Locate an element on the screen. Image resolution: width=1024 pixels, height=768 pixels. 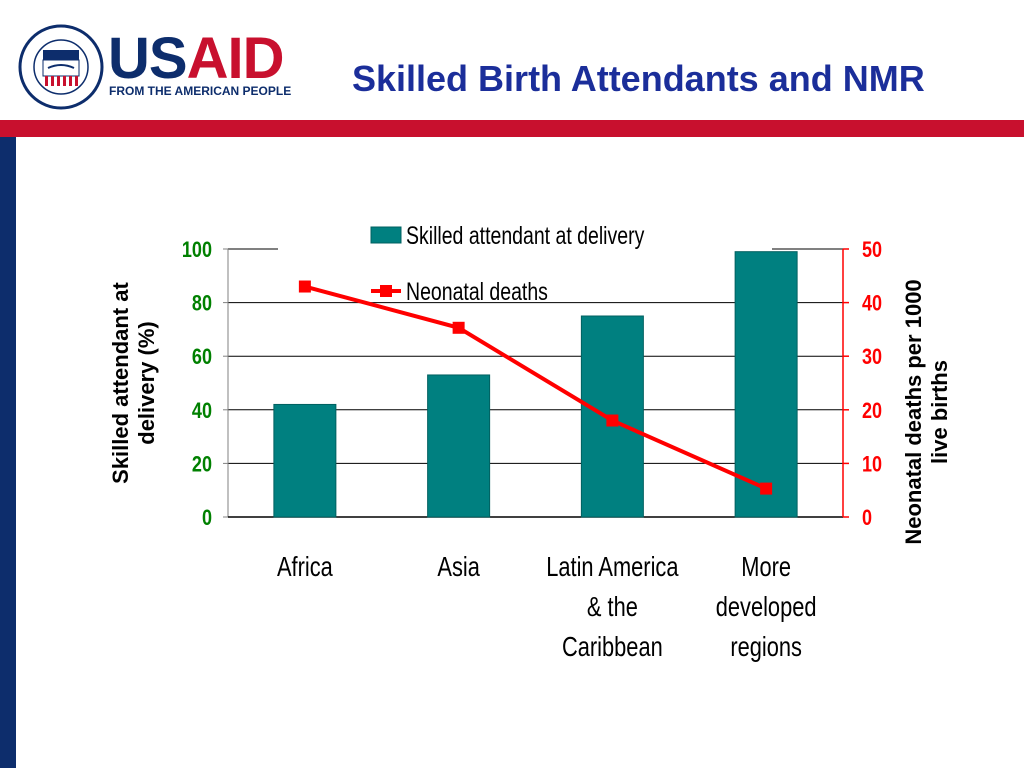
y-right-tick-label: 50 is located at coordinates (872, 250).